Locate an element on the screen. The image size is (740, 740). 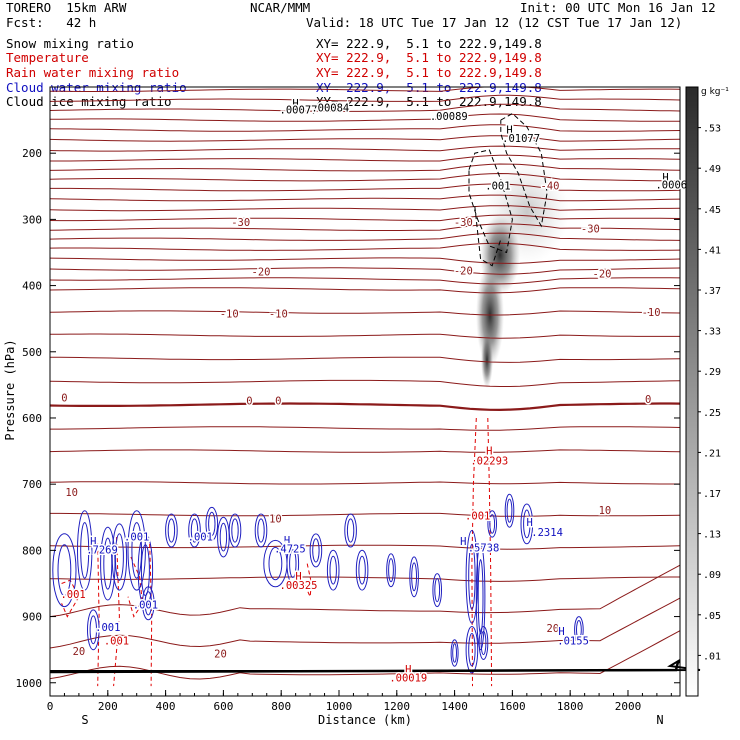
rain-label: .001 is located at coordinates (477, 516).